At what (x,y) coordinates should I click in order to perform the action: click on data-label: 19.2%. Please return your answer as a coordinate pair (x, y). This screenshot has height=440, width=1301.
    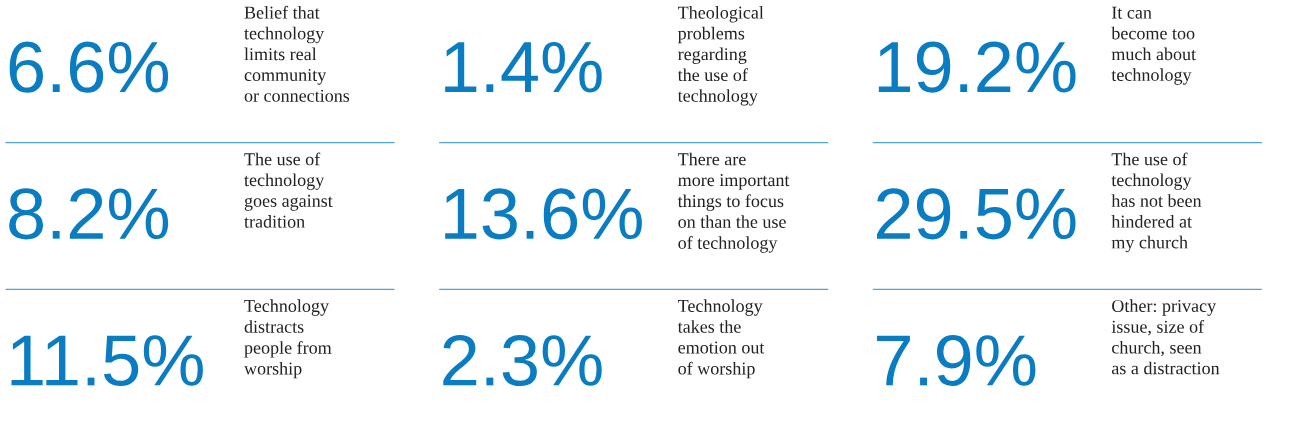
    Looking at the image, I should click on (977, 67).